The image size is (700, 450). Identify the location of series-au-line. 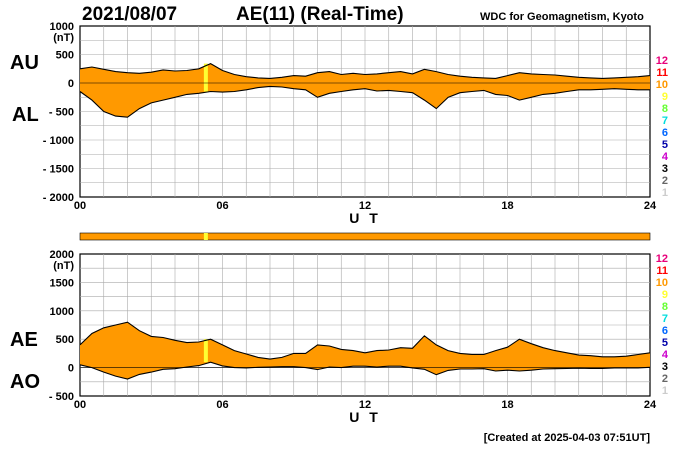
(365, 70).